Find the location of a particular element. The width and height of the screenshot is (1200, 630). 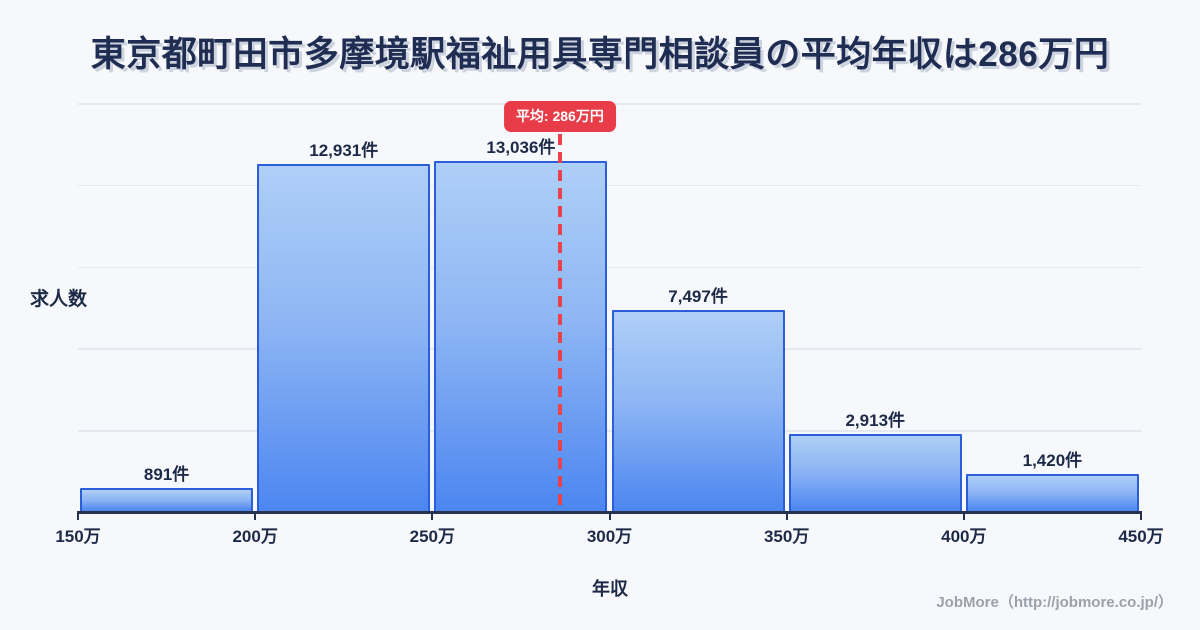

average-badge: 平均: 286万円 is located at coordinates (559, 116).